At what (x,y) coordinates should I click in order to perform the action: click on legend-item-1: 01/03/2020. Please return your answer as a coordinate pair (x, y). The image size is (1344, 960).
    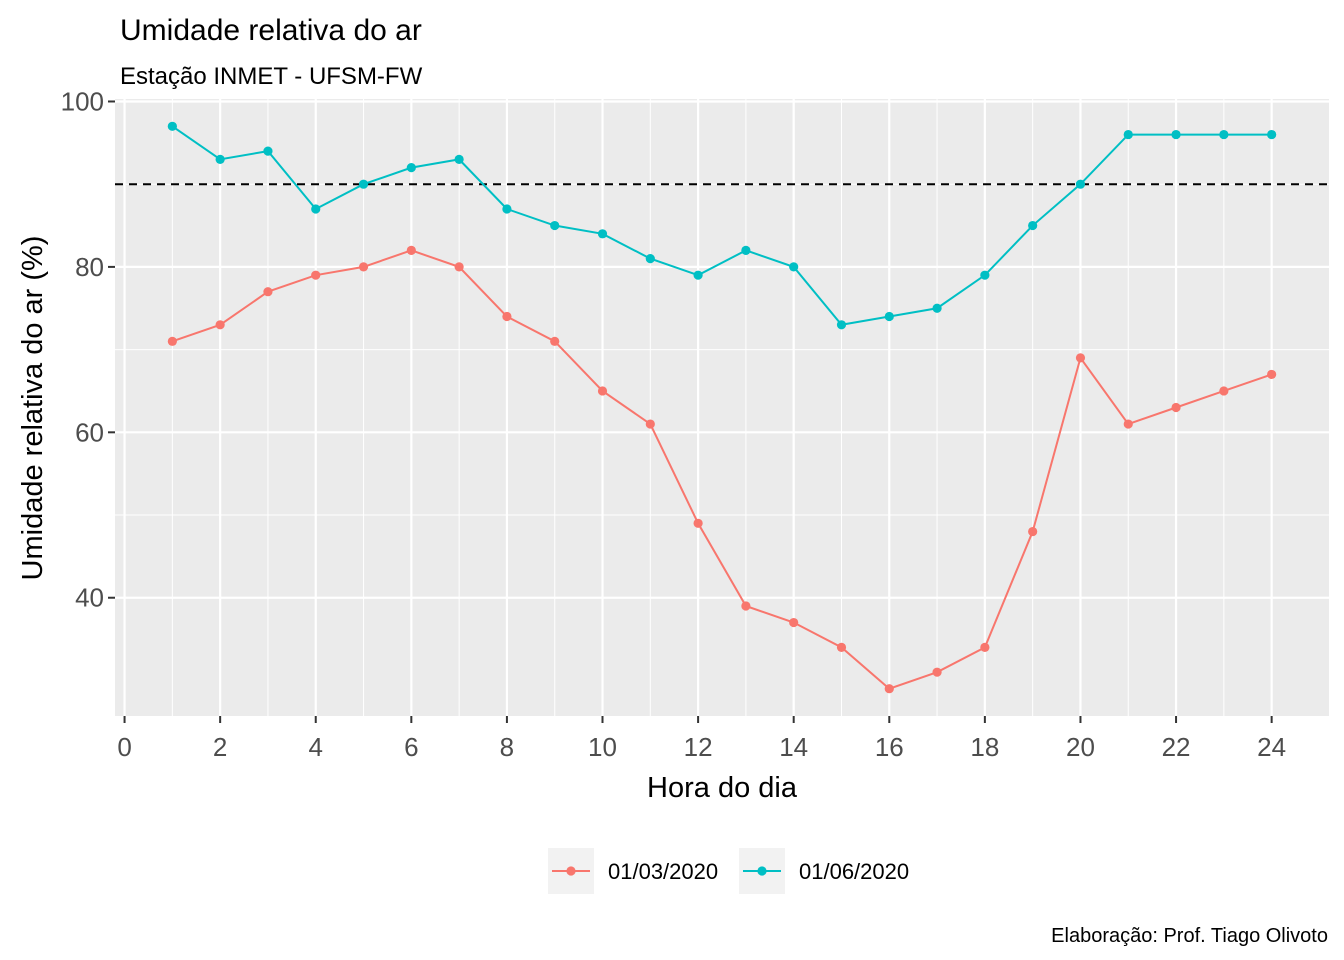
    Looking at the image, I should click on (633, 871).